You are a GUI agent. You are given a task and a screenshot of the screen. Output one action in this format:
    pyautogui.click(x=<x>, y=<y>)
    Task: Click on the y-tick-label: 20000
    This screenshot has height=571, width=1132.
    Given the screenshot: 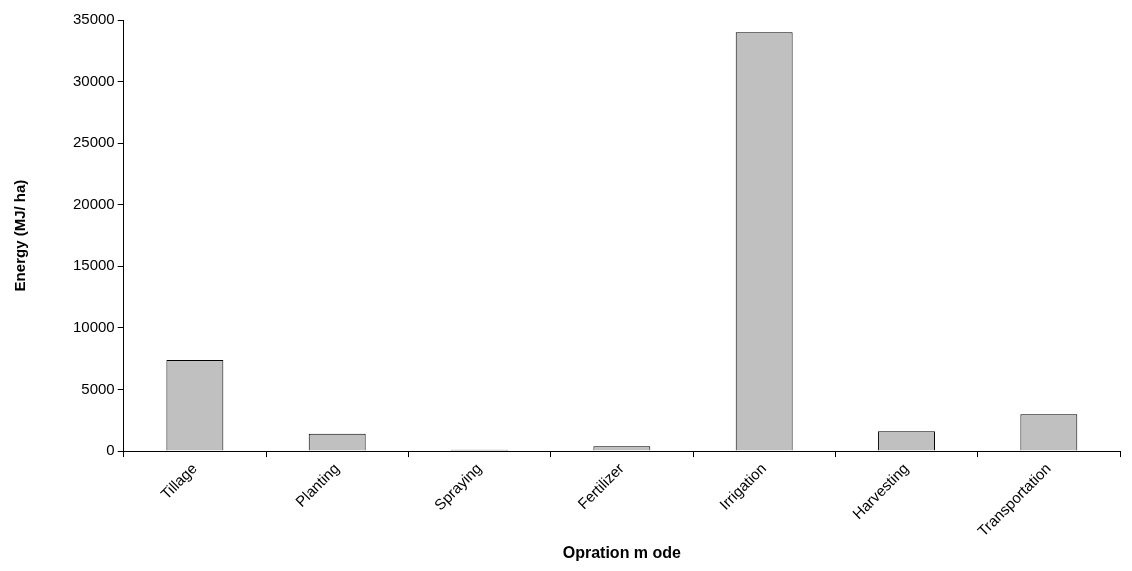 What is the action you would take?
    pyautogui.click(x=93, y=203)
    